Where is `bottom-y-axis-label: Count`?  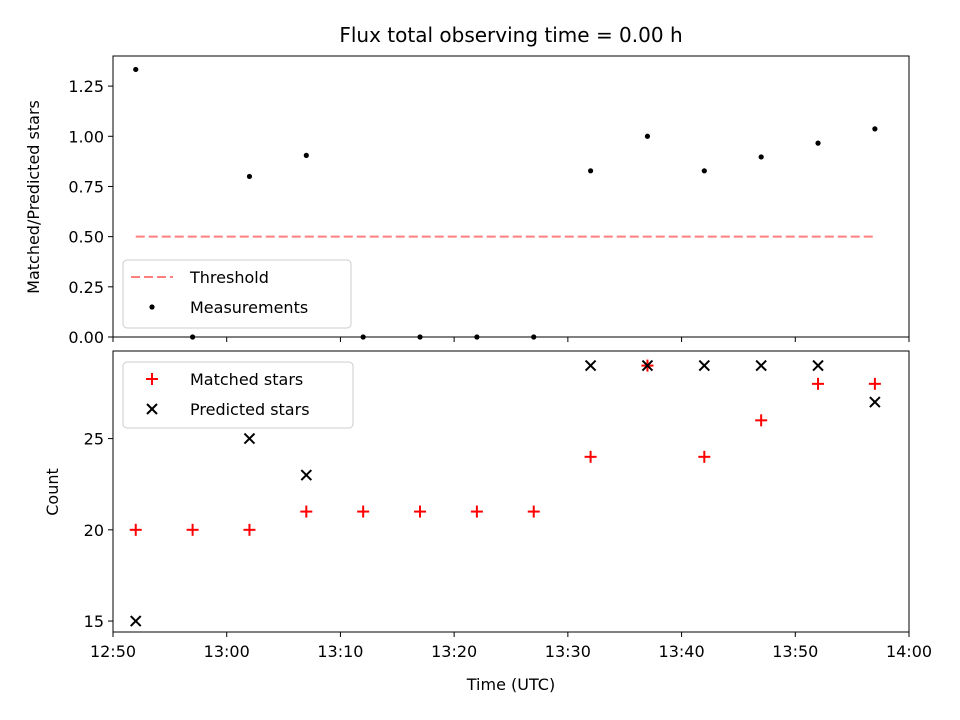 bottom-y-axis-label: Count is located at coordinates (52, 492).